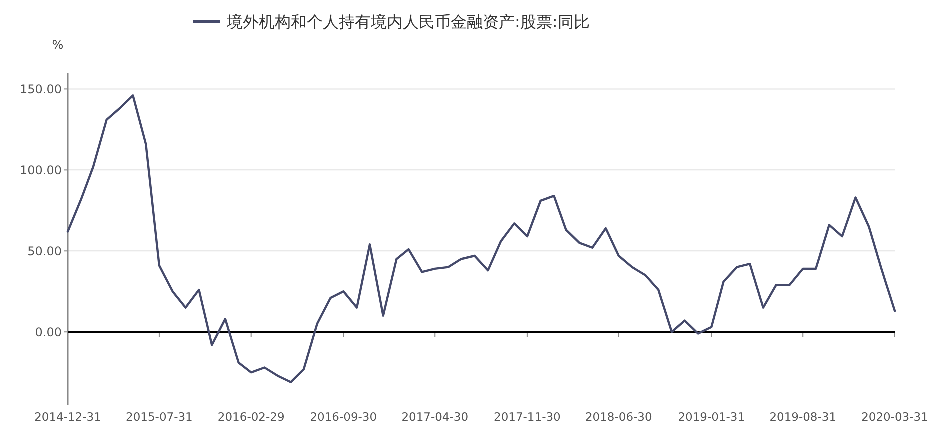 This screenshot has height=439, width=934. What do you see at coordinates (68, 417) in the screenshot?
I see `x-tick-label: 2014-12-31` at bounding box center [68, 417].